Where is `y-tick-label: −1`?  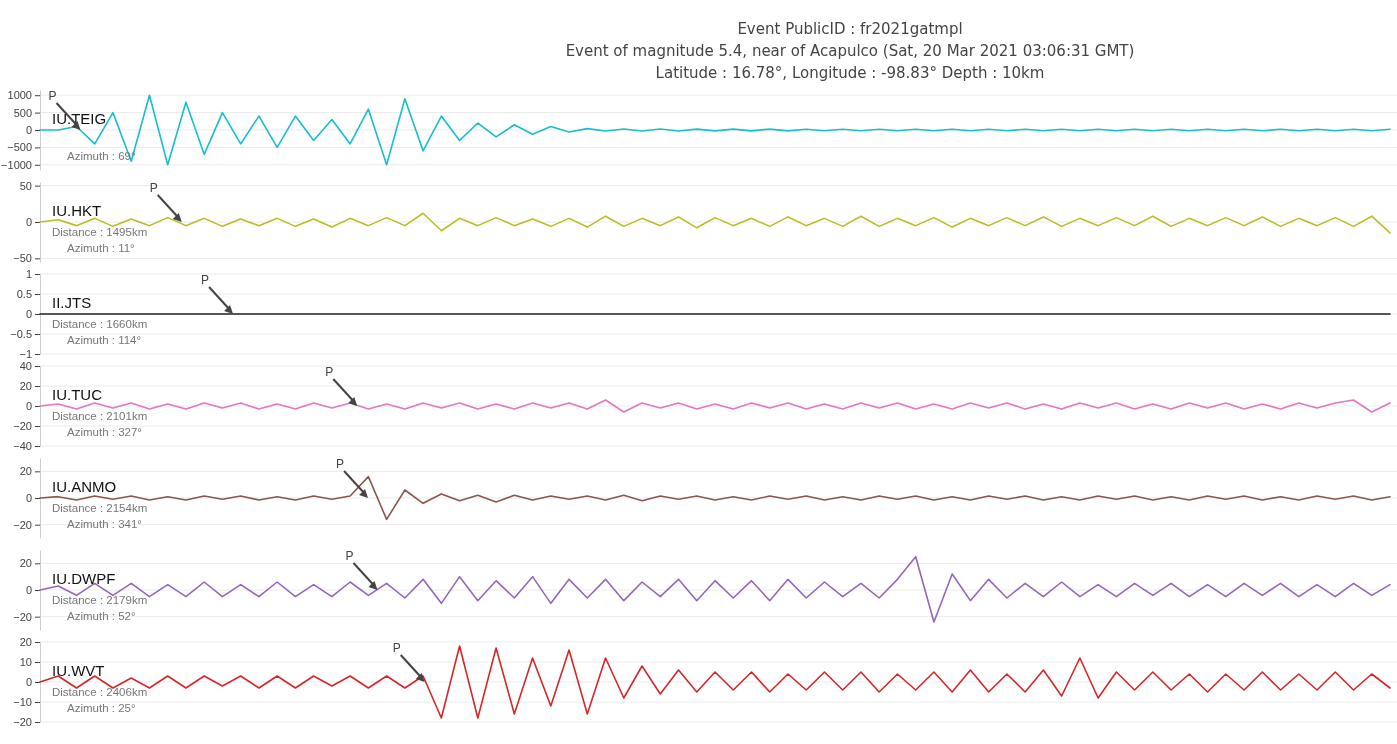 y-tick-label: −1 is located at coordinates (25, 354).